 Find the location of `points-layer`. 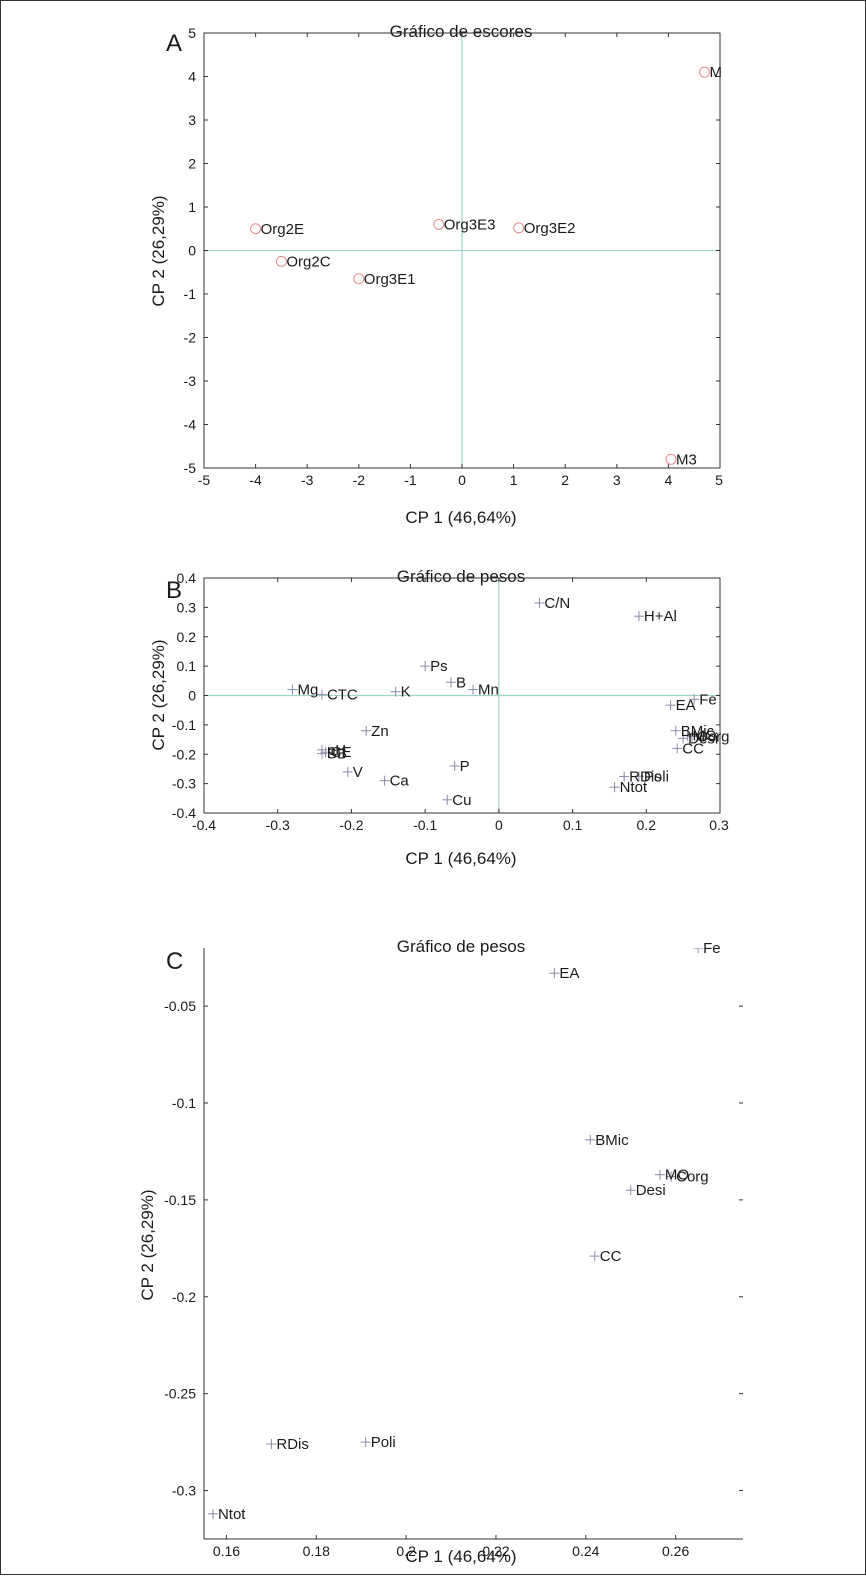

points-layer is located at coordinates (493, 701).